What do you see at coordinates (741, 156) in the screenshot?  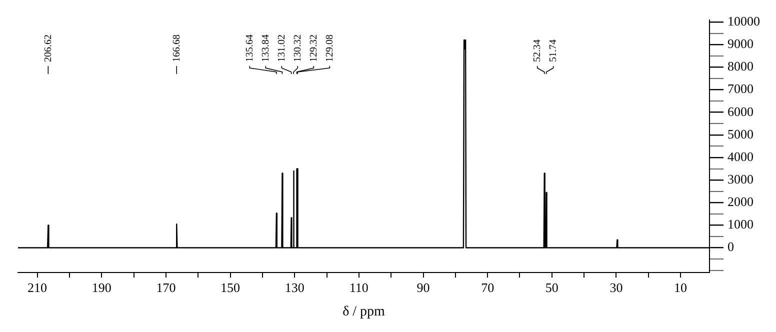 I see `y-tick-label: 4000` at bounding box center [741, 156].